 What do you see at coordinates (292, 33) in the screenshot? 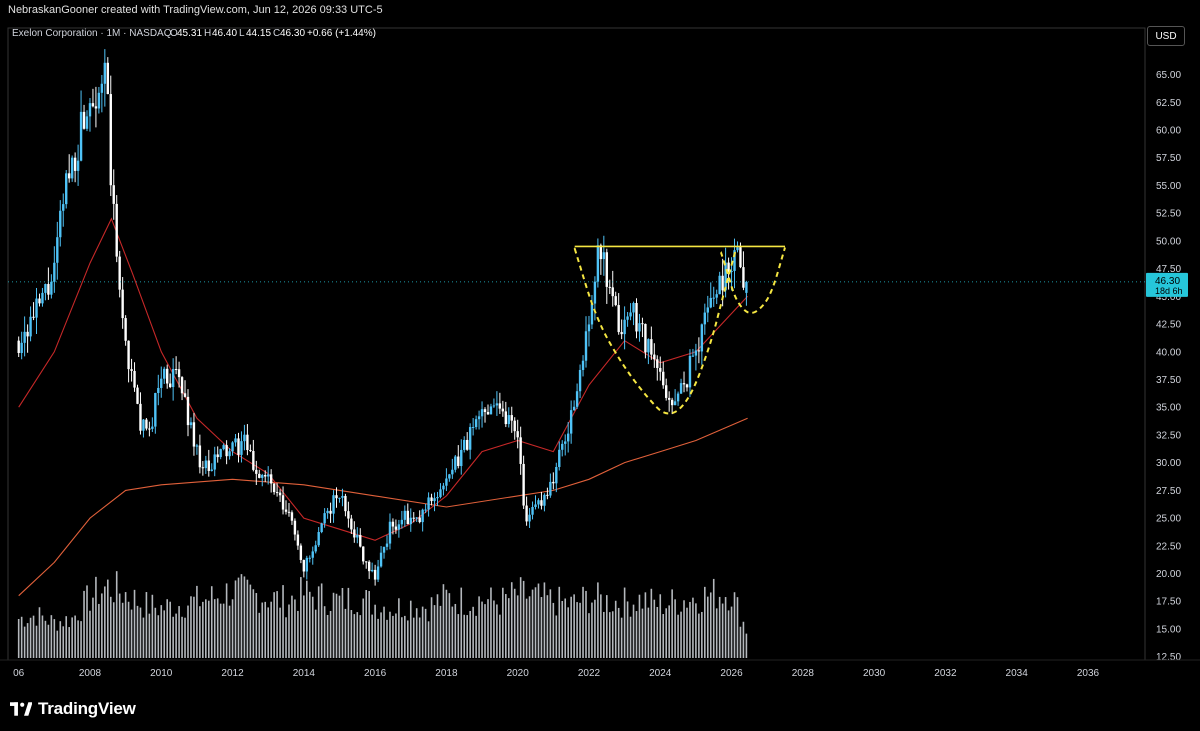
I see `legend-close-value: 46.30` at bounding box center [292, 33].